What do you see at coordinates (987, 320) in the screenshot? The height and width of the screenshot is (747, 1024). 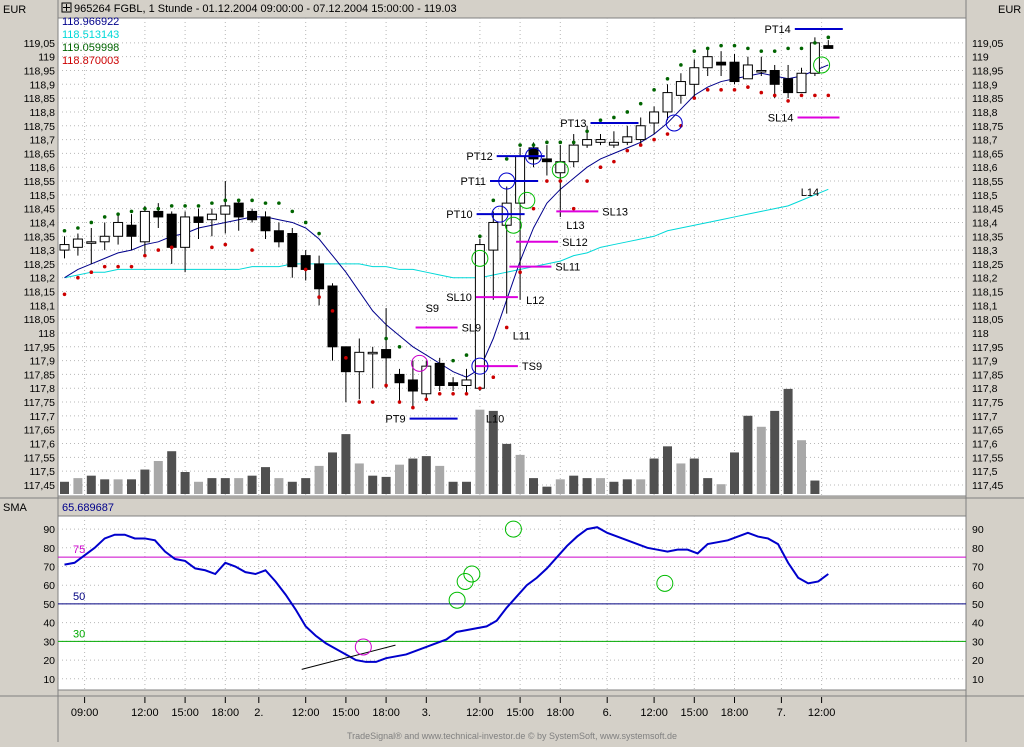 I see `price-tick-right: 118,05` at bounding box center [987, 320].